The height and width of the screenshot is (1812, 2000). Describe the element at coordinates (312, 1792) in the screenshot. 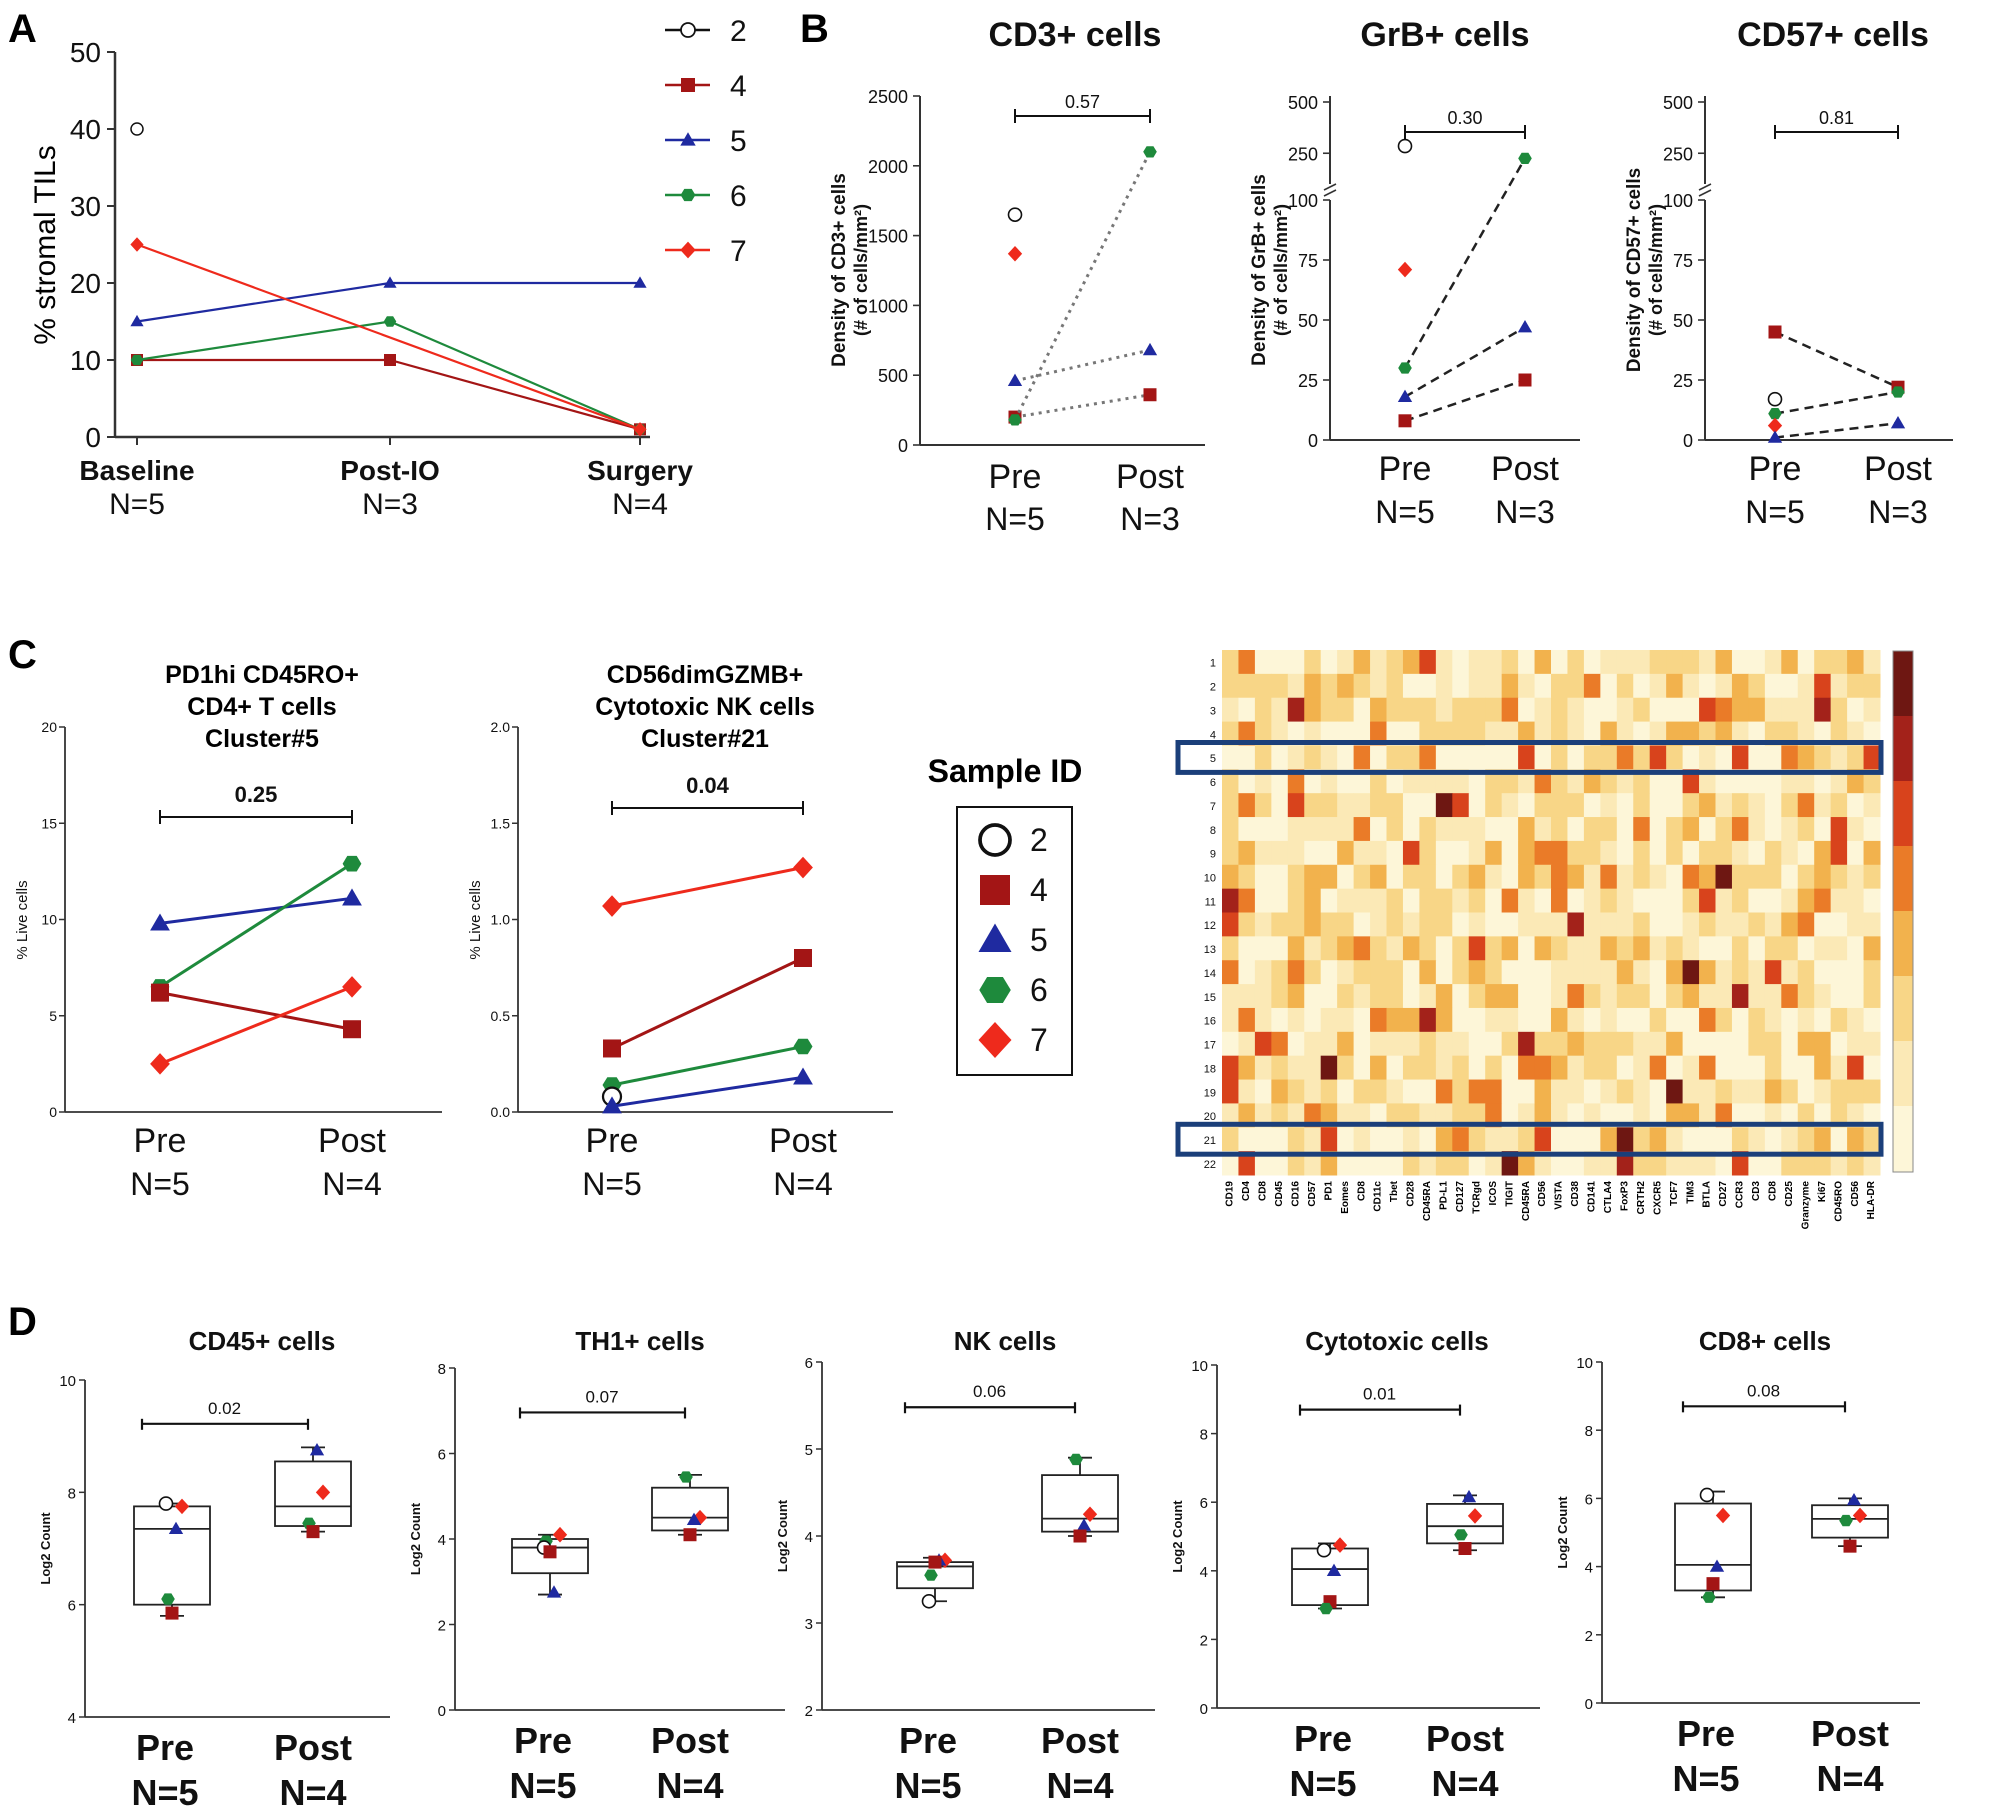

I see `panel-d-x-n: N=4` at that location.